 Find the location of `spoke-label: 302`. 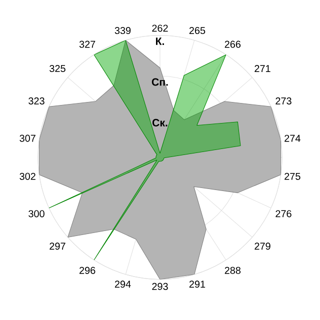

spoke-label: 302 is located at coordinates (28, 176).